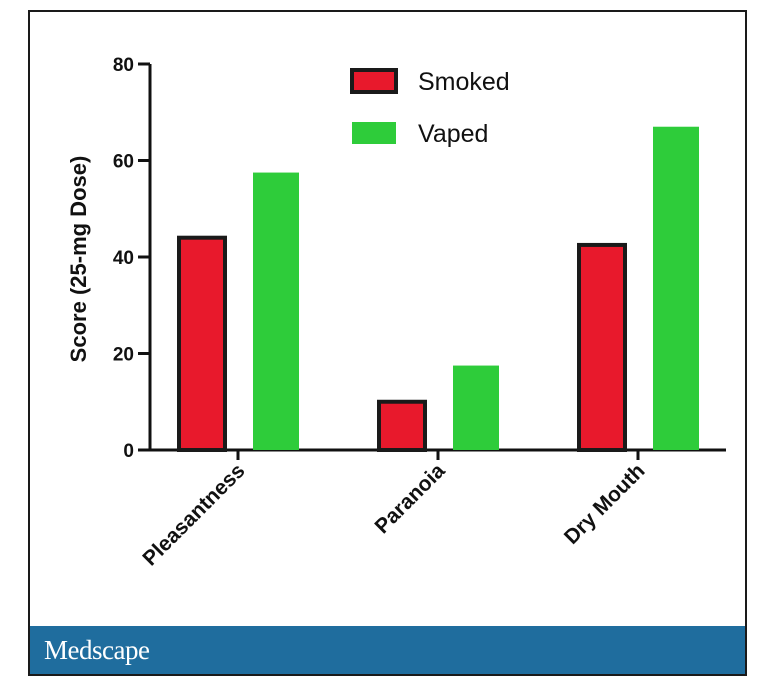  I want to click on y-tick-label: 40, so click(123, 258).